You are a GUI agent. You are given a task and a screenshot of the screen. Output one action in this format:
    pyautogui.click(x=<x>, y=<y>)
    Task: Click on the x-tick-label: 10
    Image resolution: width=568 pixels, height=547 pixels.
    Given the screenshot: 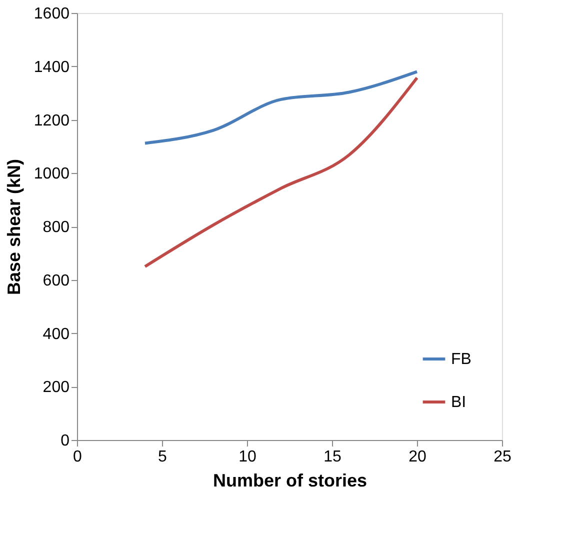 What is the action you would take?
    pyautogui.click(x=247, y=457)
    